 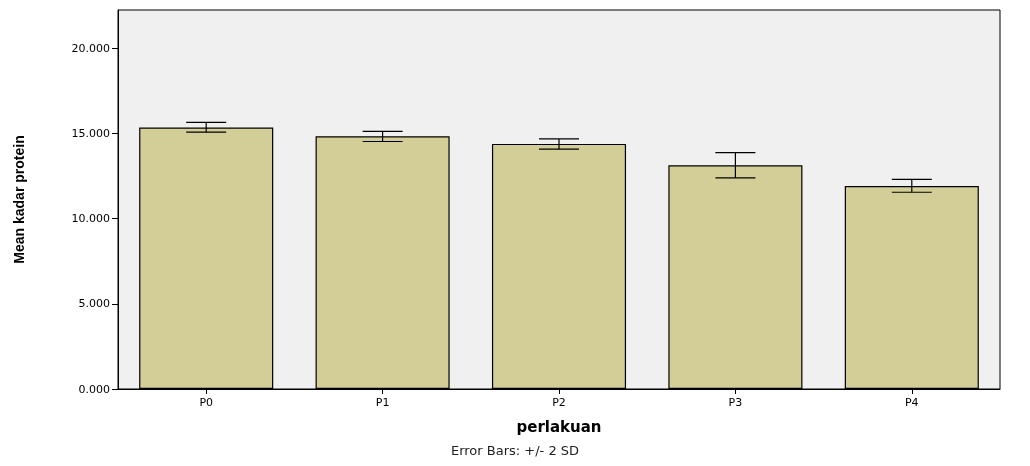 What do you see at coordinates (19, 199) in the screenshot?
I see `y-axis-title: Mean kadar protein` at bounding box center [19, 199].